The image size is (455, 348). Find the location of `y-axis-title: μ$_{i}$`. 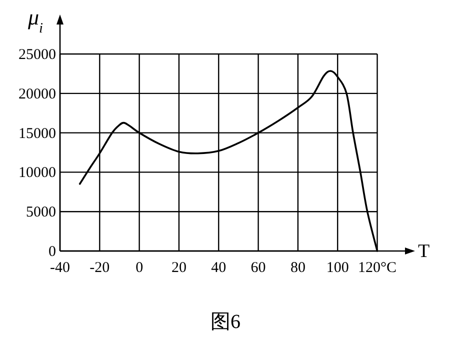

y-axis-title: μ$_{i}$ is located at coordinates (35, 20).